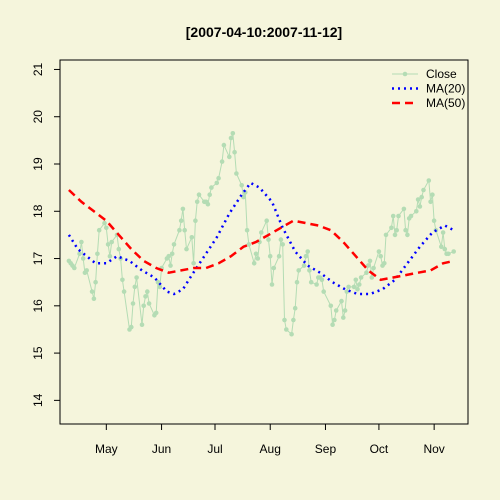  I want to click on legend-marker, so click(405, 74).